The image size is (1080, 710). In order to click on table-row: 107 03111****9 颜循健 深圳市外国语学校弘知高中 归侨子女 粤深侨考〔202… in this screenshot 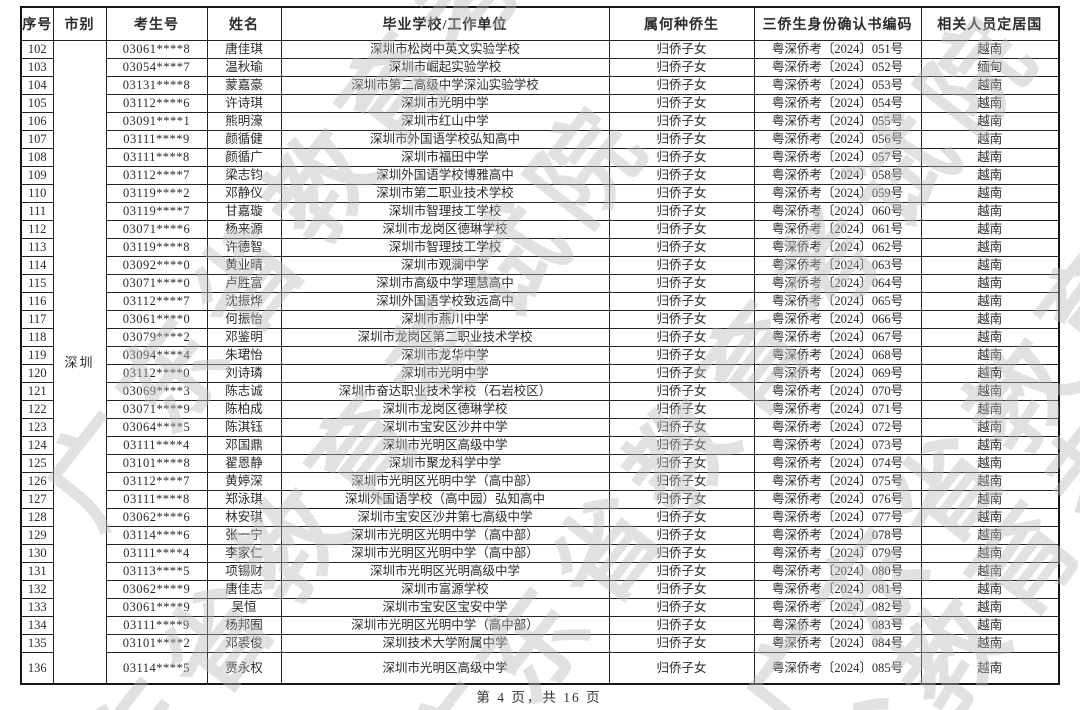, I will do `click(540, 139)`.